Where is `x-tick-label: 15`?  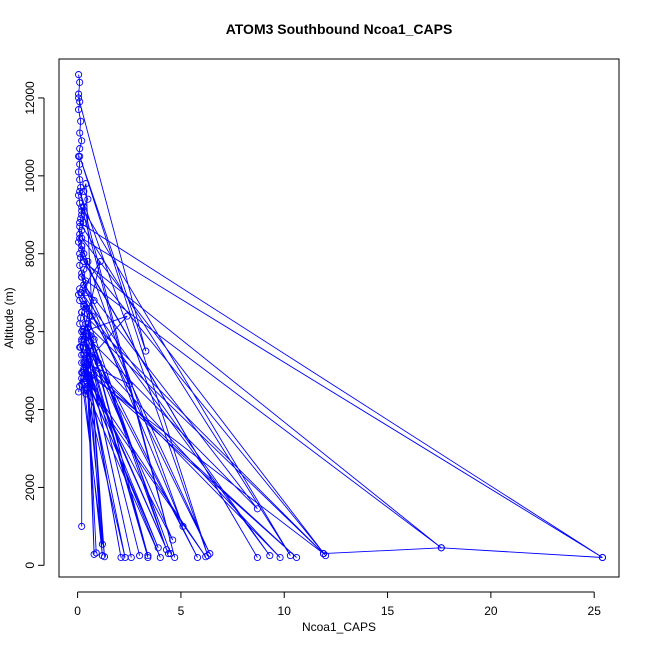
x-tick-label: 15 is located at coordinates (388, 611).